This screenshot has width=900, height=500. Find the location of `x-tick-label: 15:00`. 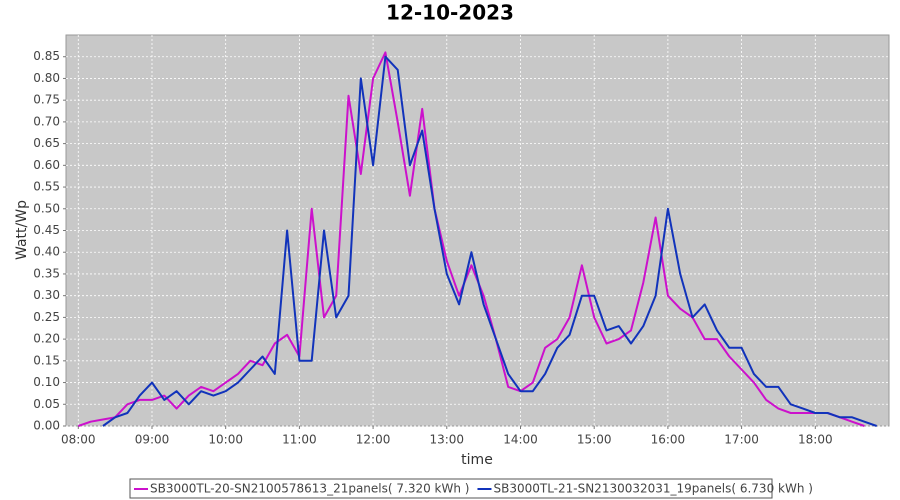

x-tick-label: 15:00 is located at coordinates (594, 440).